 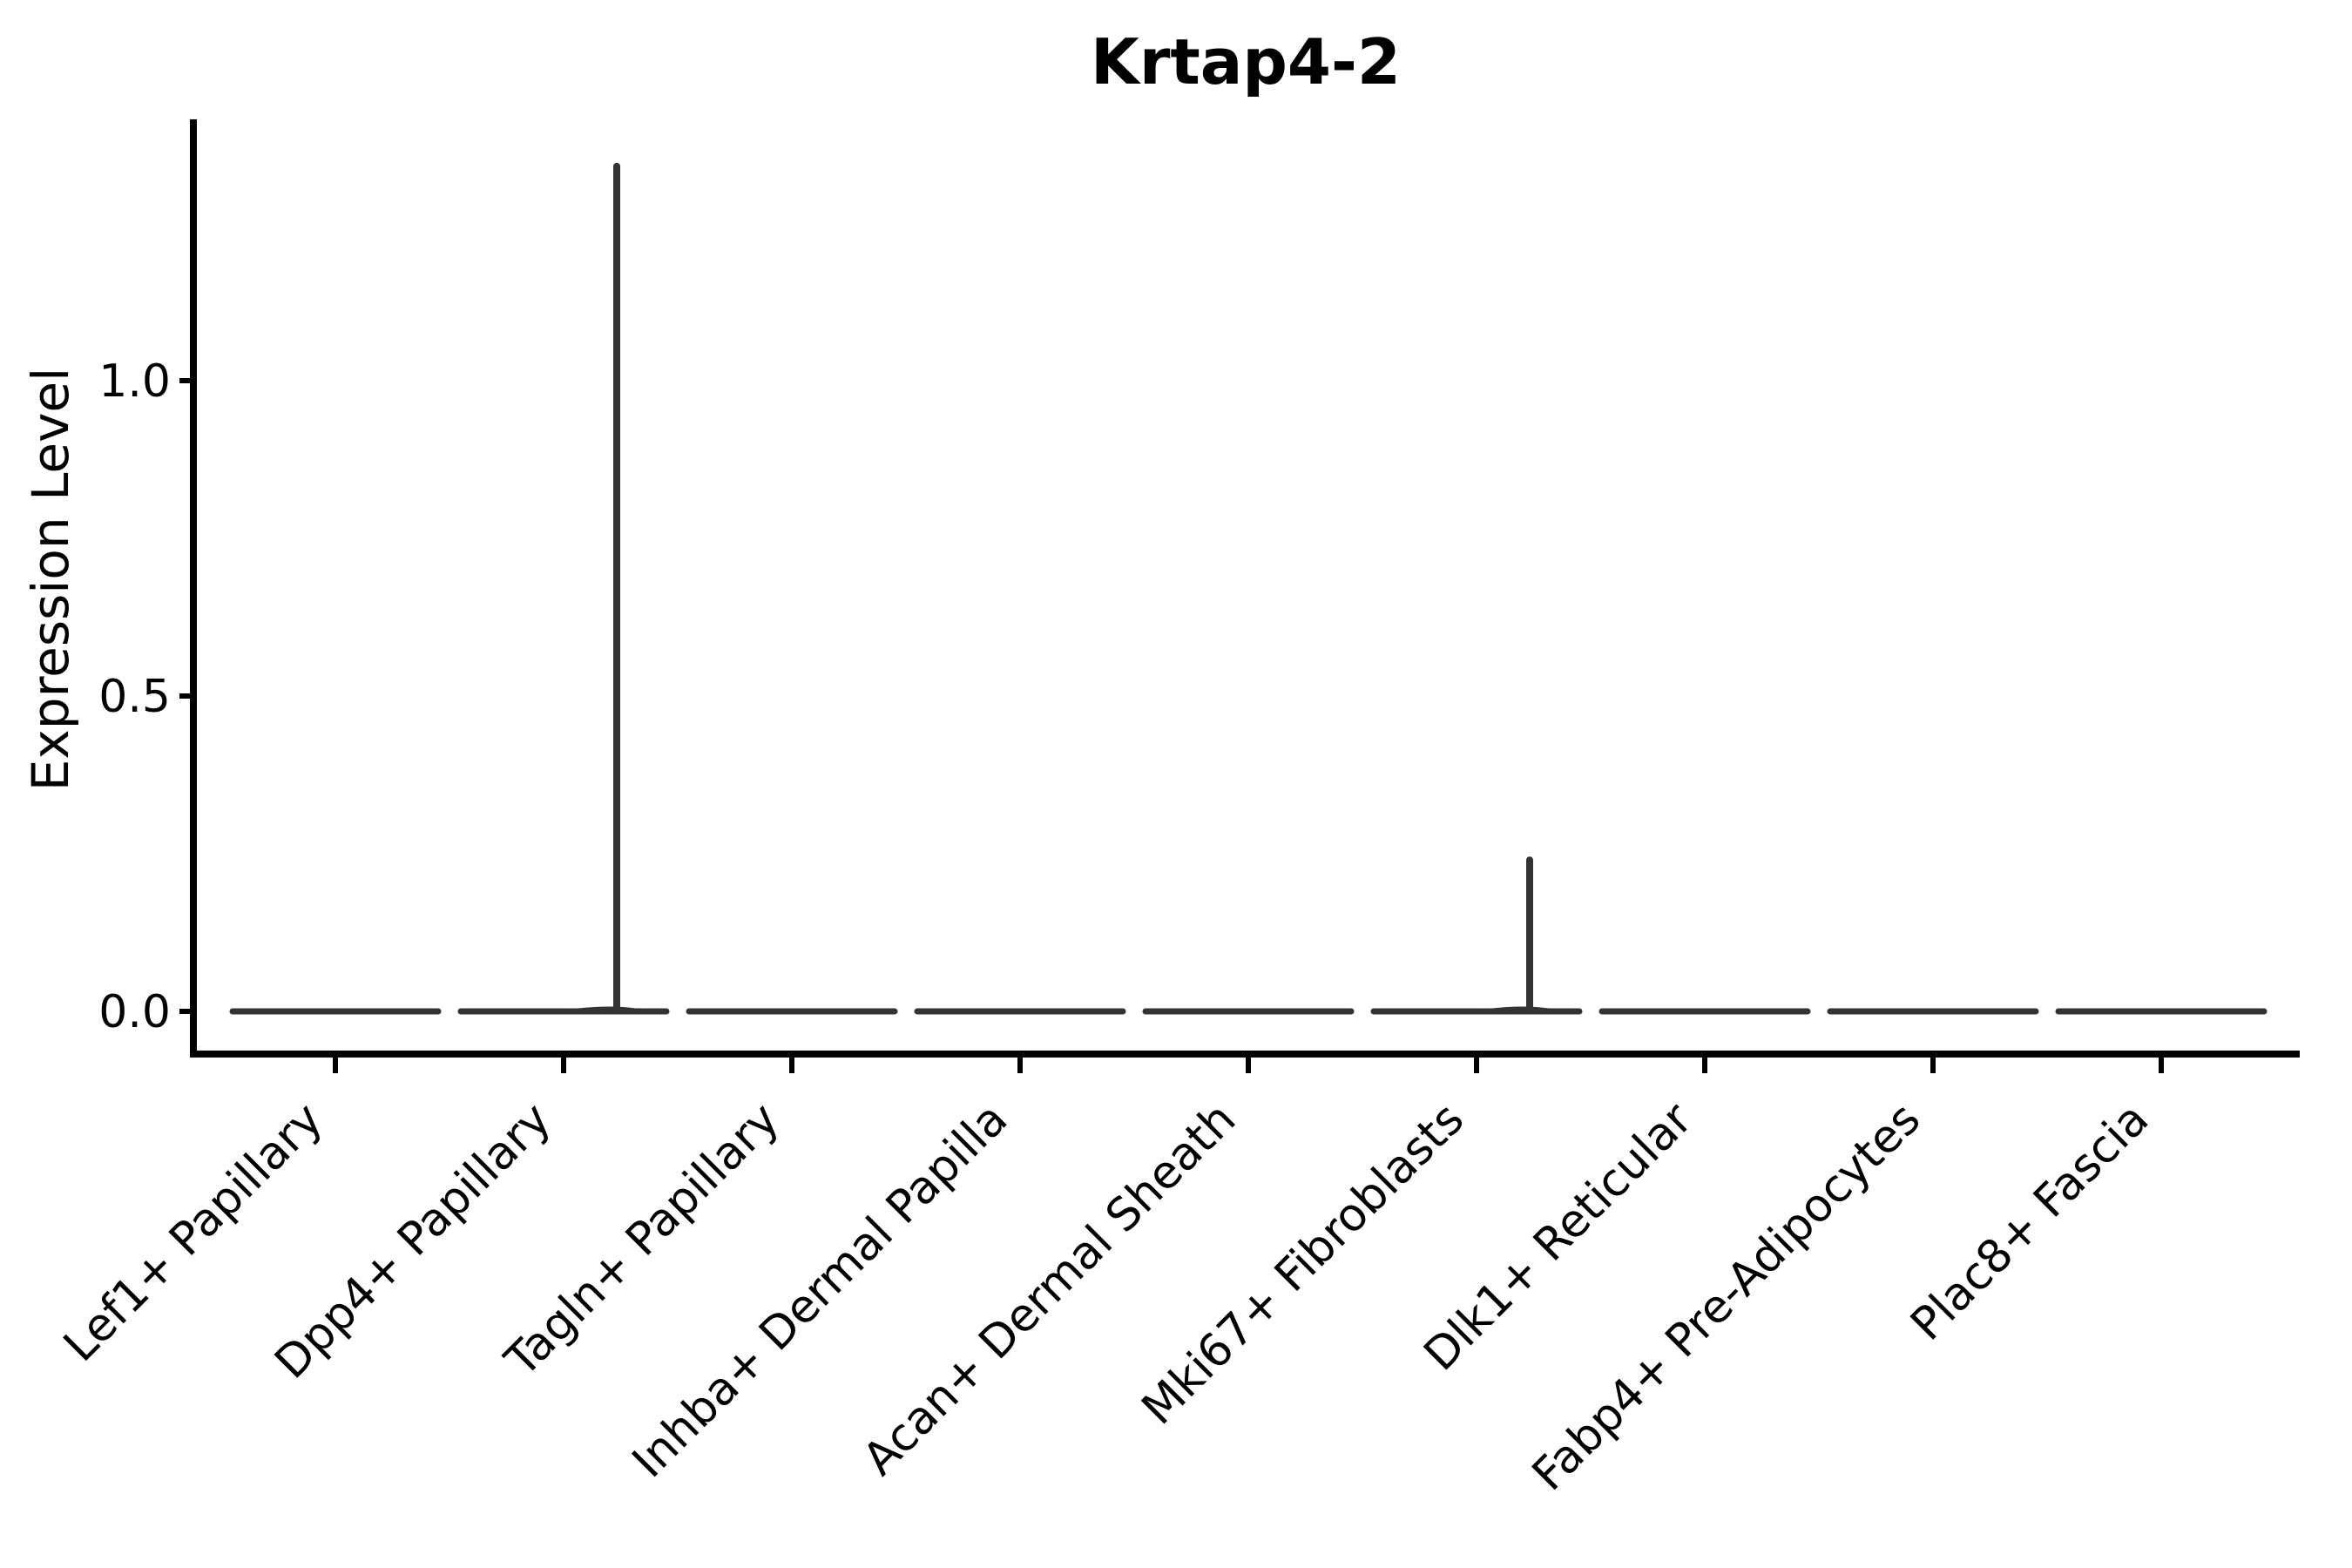 What do you see at coordinates (820, 1290) in the screenshot?
I see `x-tick-label: Inhba+ Dermal Papilla` at bounding box center [820, 1290].